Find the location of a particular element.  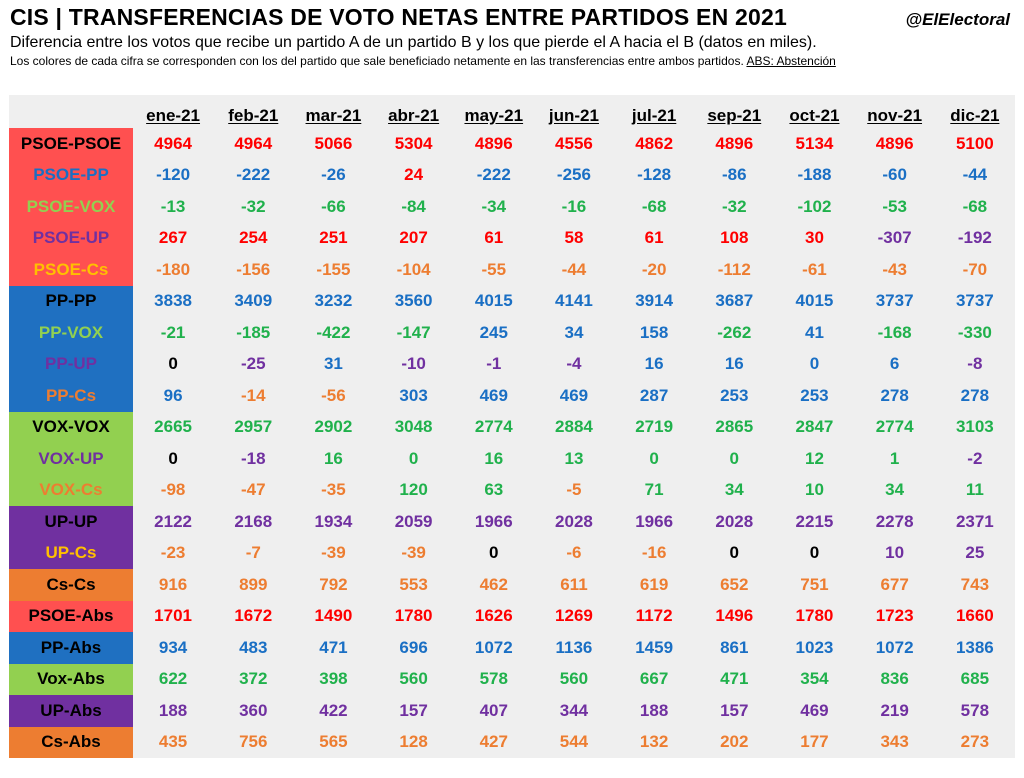

value-cell: -104 is located at coordinates (413, 270).